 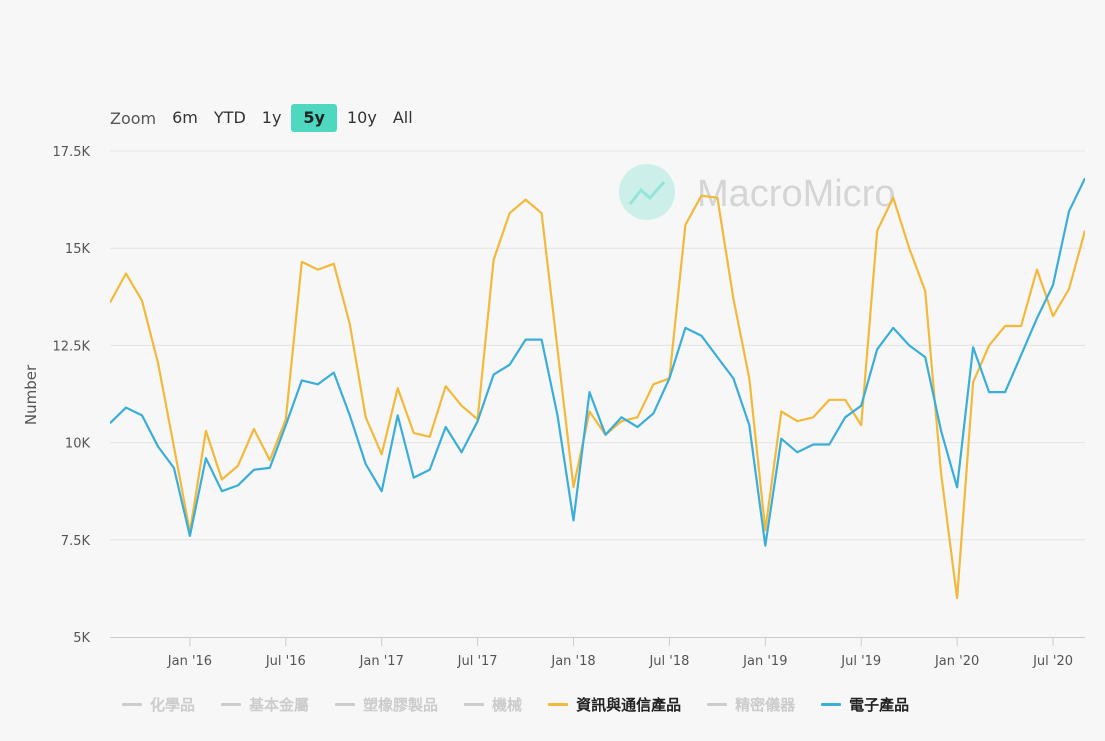 What do you see at coordinates (72, 152) in the screenshot?
I see `y-tick-label: 17.5K` at bounding box center [72, 152].